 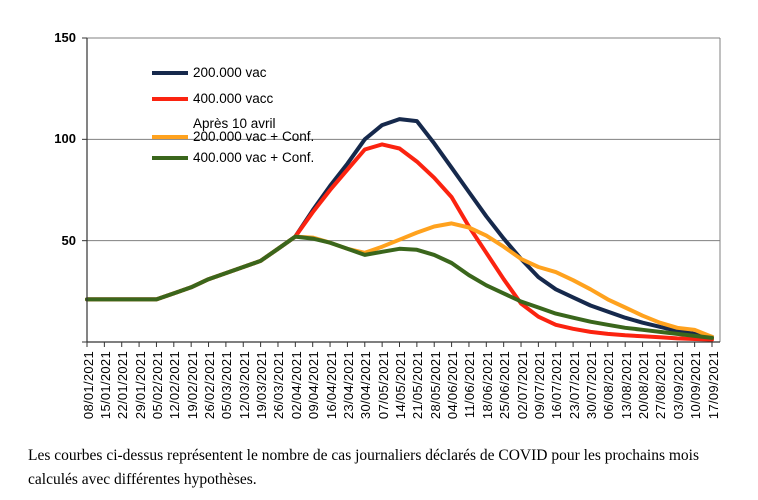 What do you see at coordinates (348, 385) in the screenshot?
I see `x-axis-label: 23/04/2021` at bounding box center [348, 385].